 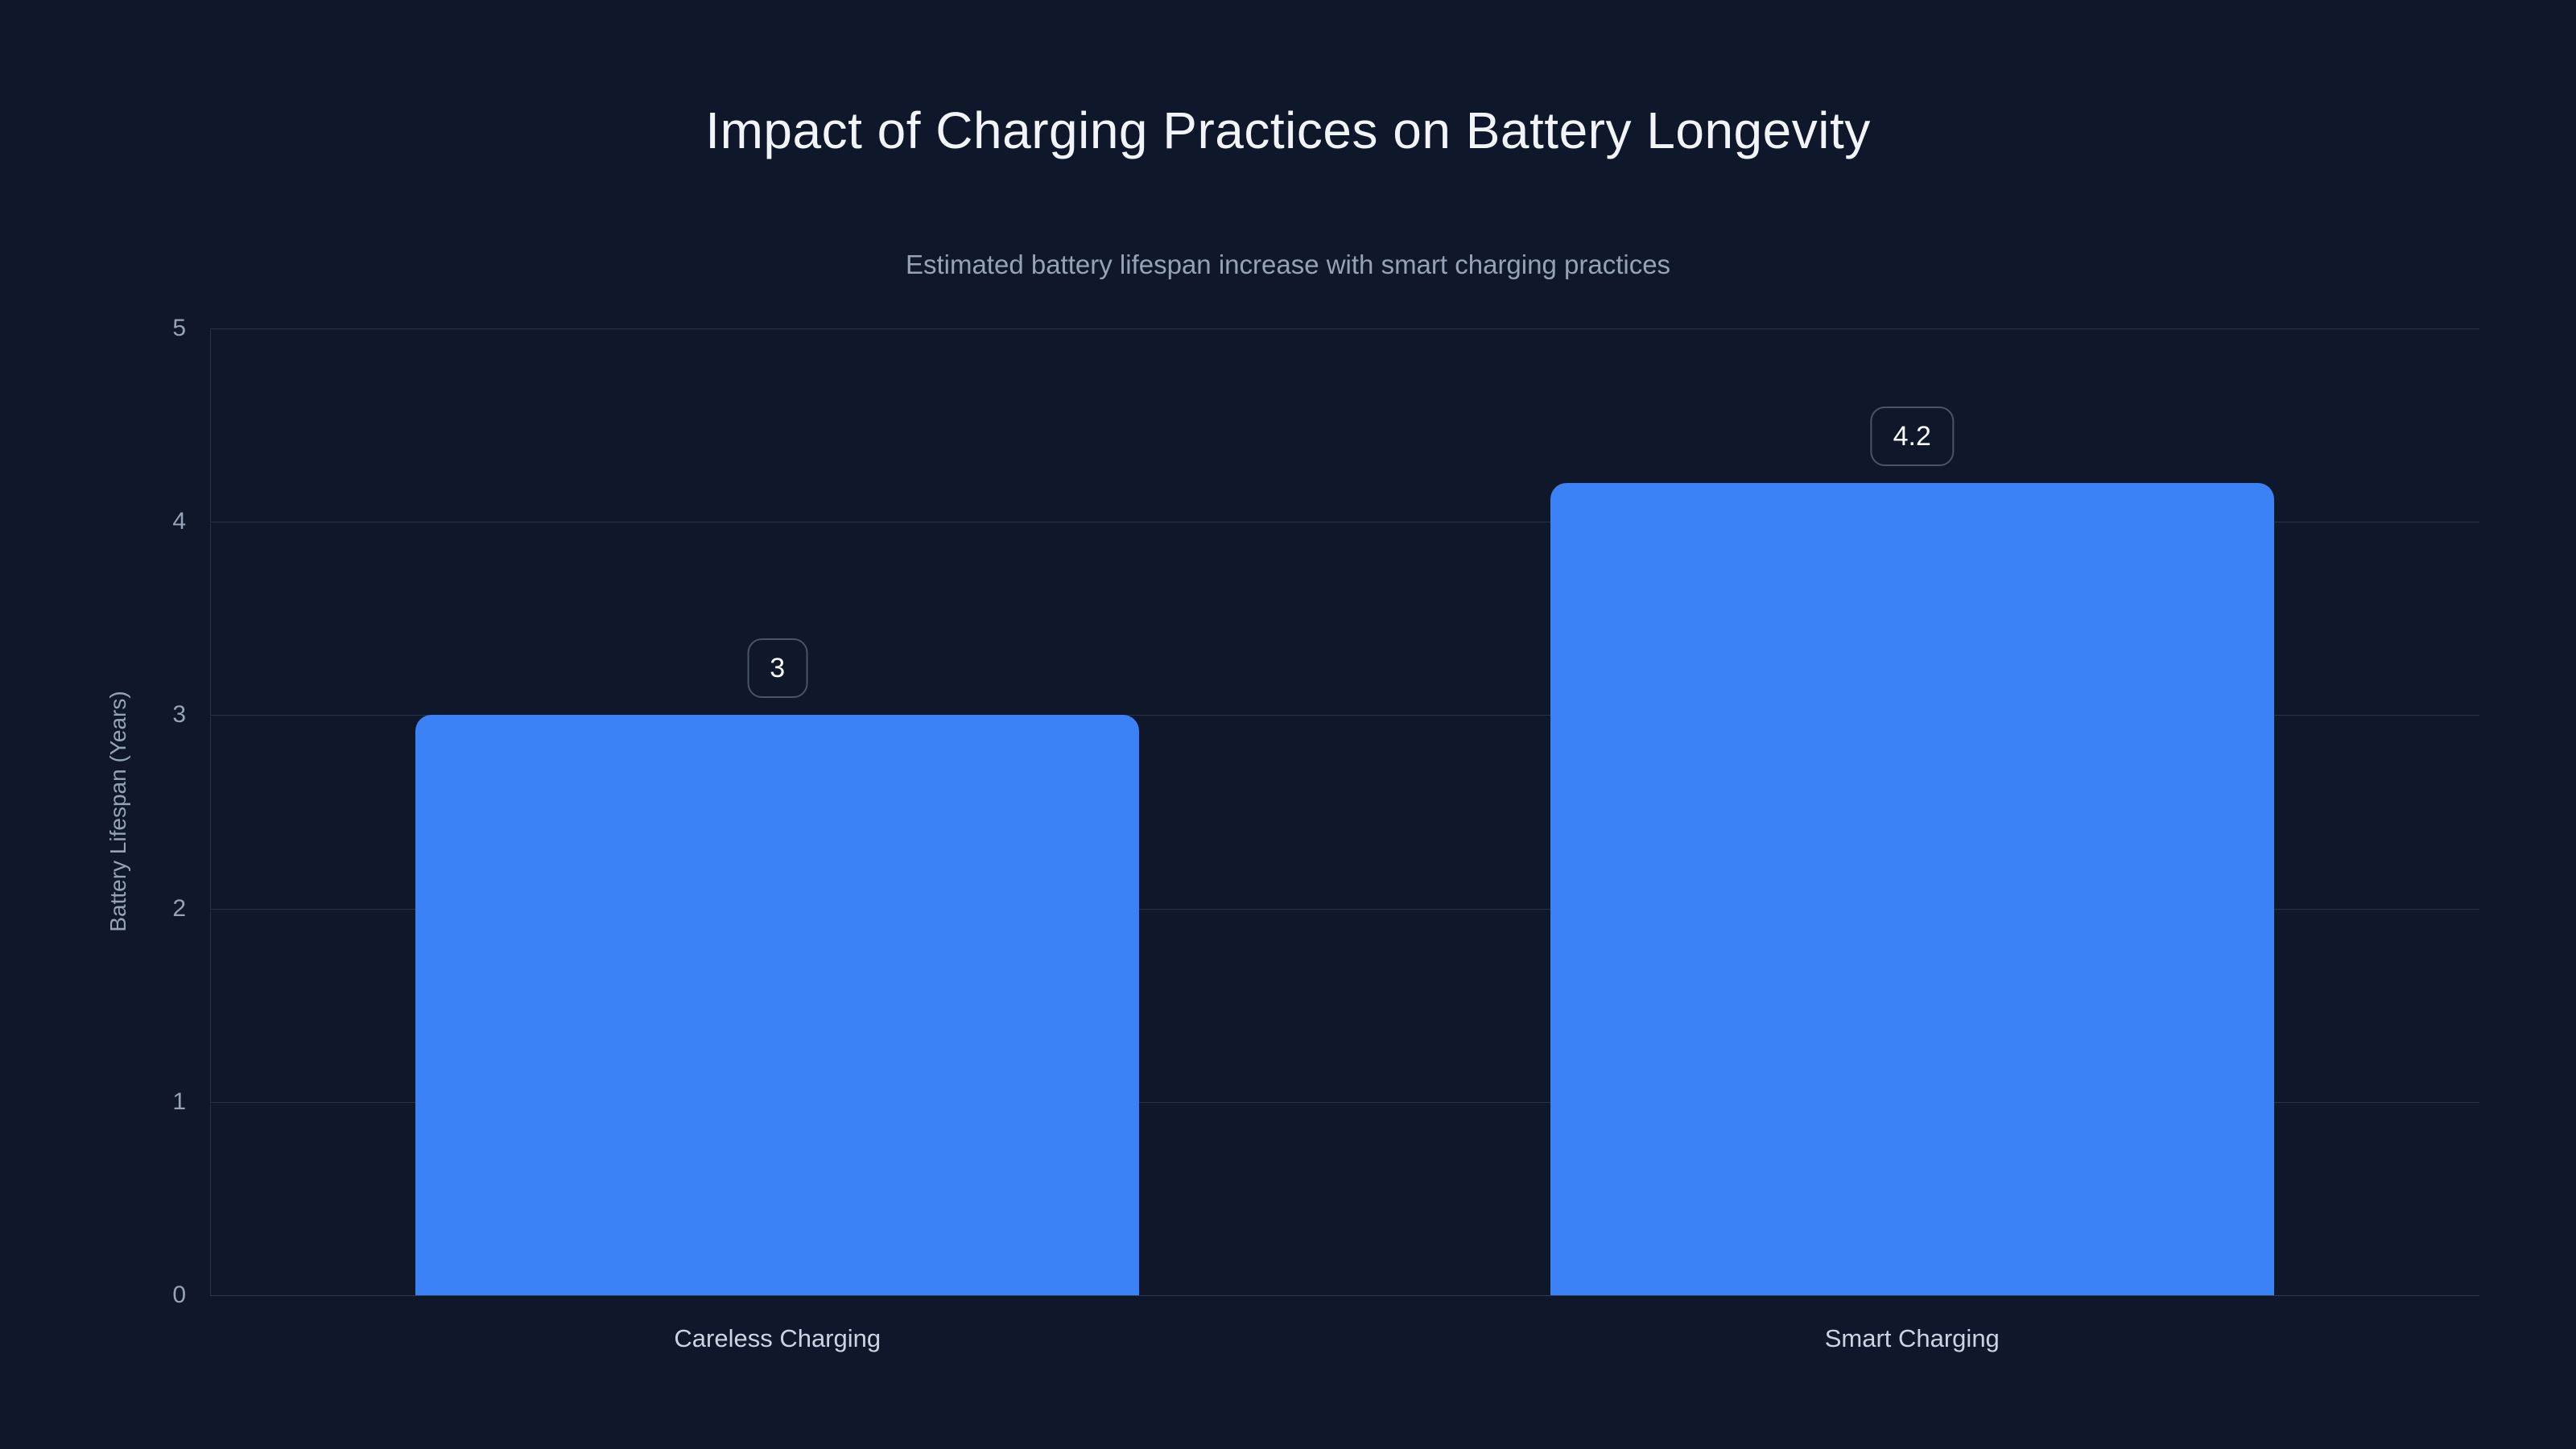 I want to click on x-axis-labels: Careless Charging Smart Charging, so click(x=1344, y=1344).